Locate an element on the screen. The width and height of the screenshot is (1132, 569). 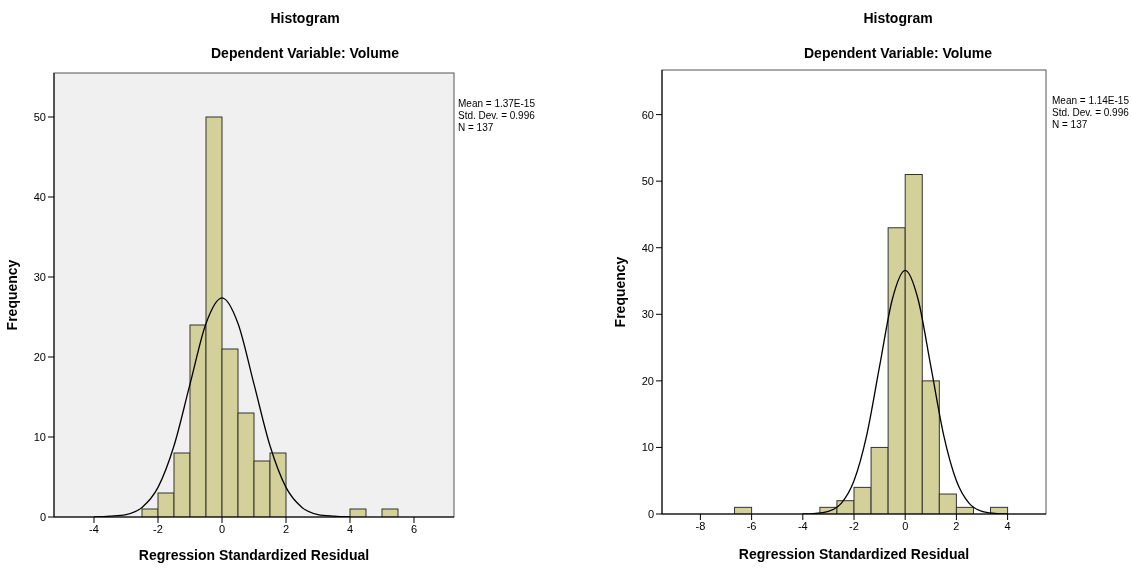
y-tick-label: 60 is located at coordinates (647, 114).